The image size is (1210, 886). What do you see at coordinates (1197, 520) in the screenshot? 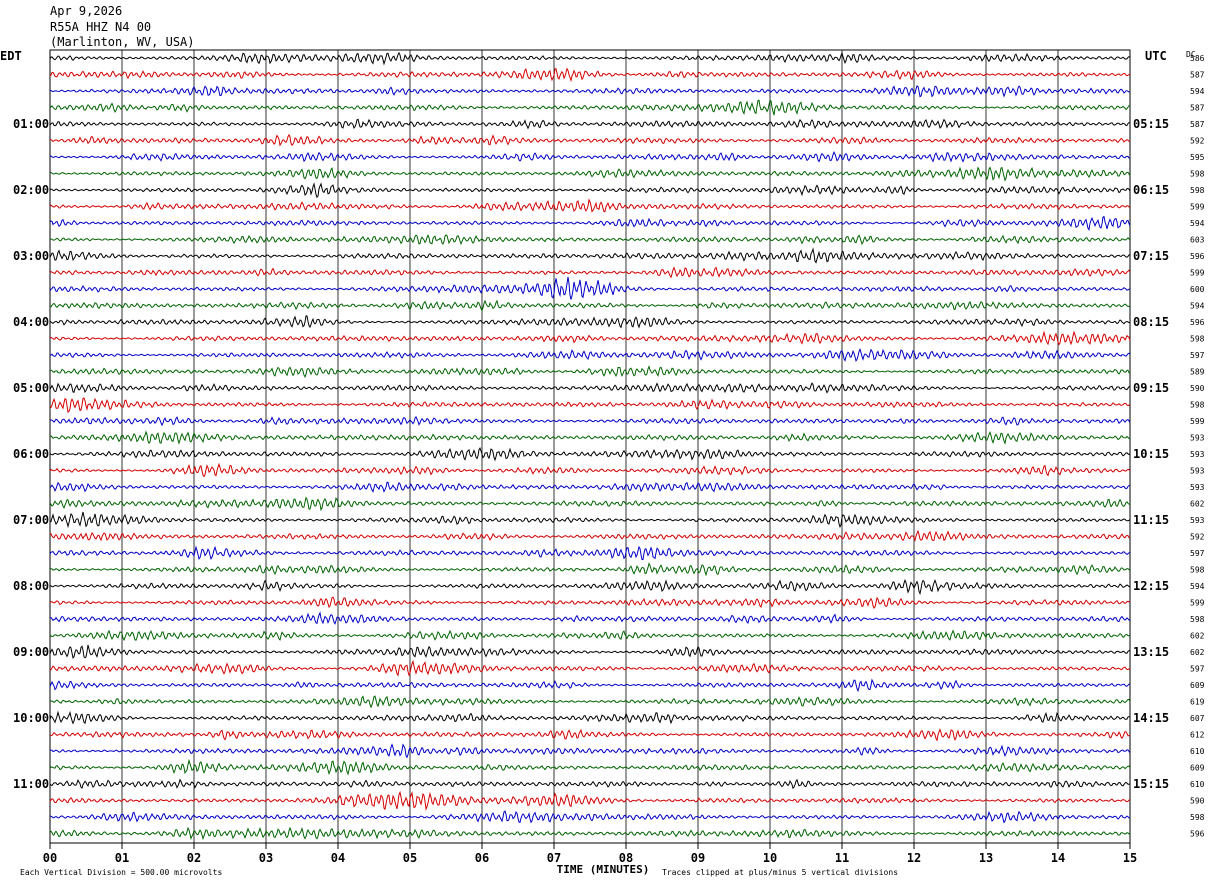
I see `dc-offset-label: 593` at bounding box center [1197, 520].